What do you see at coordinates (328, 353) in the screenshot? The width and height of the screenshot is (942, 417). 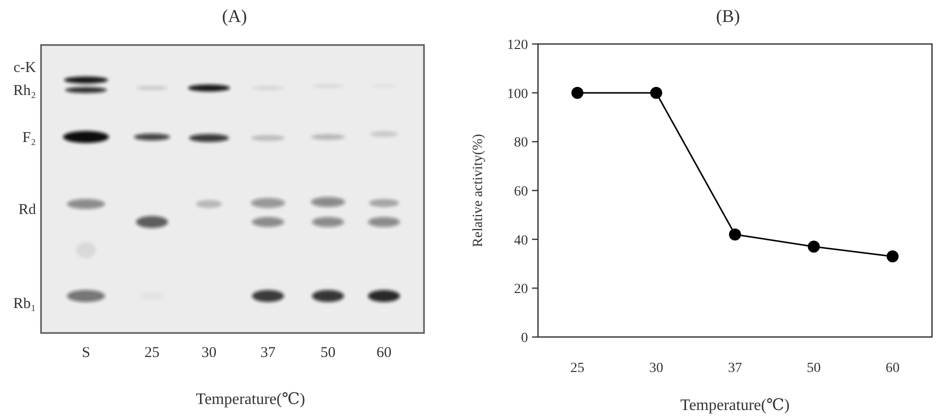 I see `category-label: 50` at bounding box center [328, 353].